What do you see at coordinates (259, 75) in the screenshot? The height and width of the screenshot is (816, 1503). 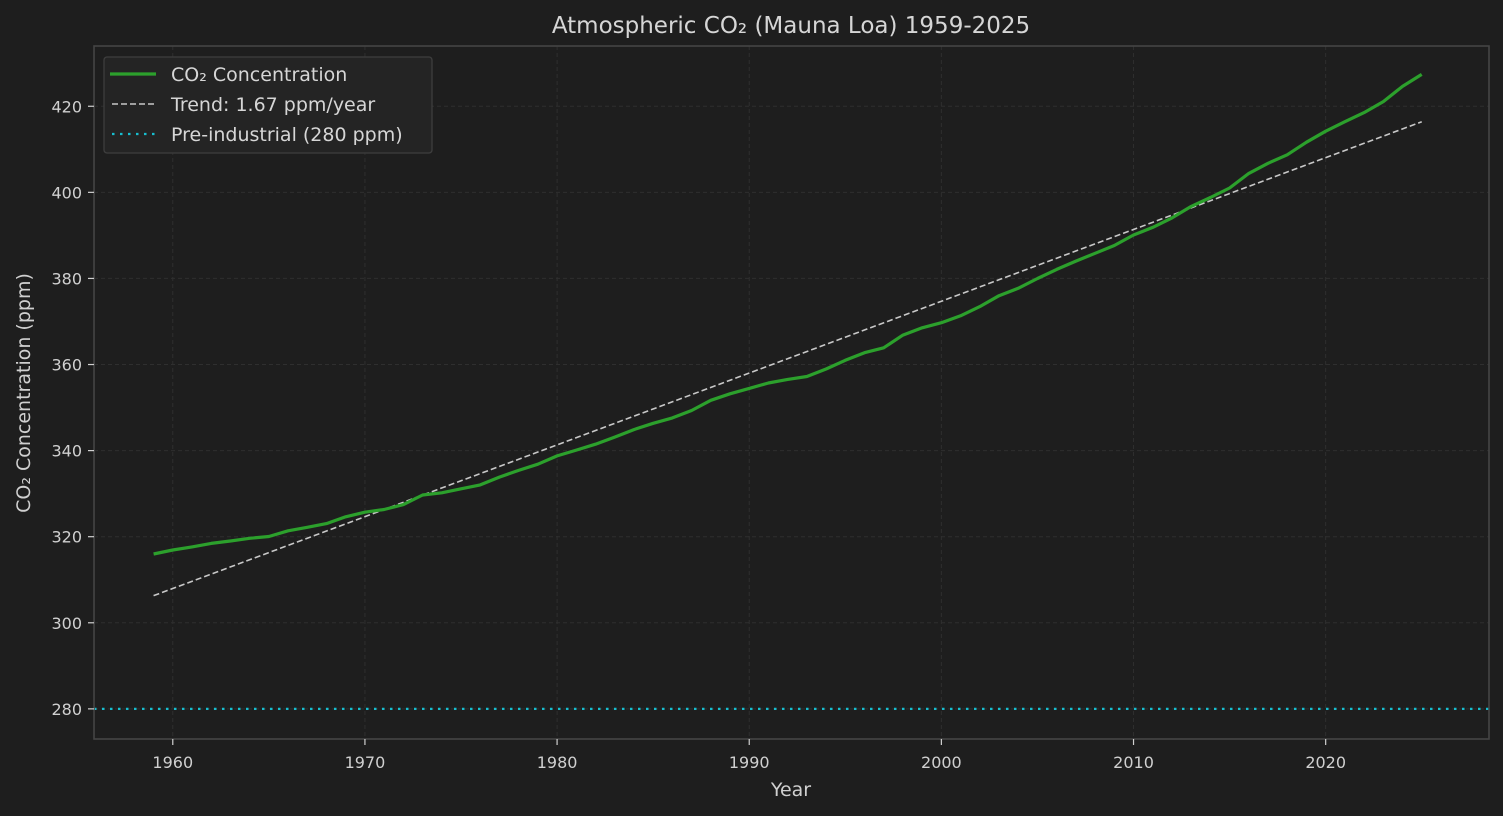 I see `legend-label-co2: CO₂ Concentration` at bounding box center [259, 75].